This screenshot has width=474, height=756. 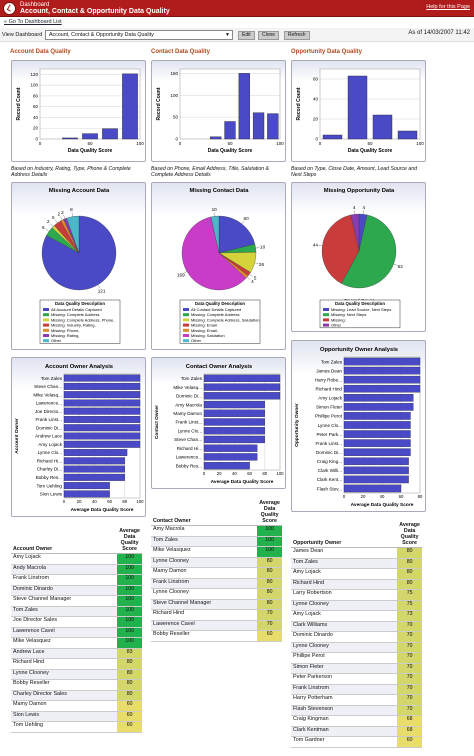 What do you see at coordinates (9, 8) in the screenshot?
I see `dashboard-icon` at bounding box center [9, 8].